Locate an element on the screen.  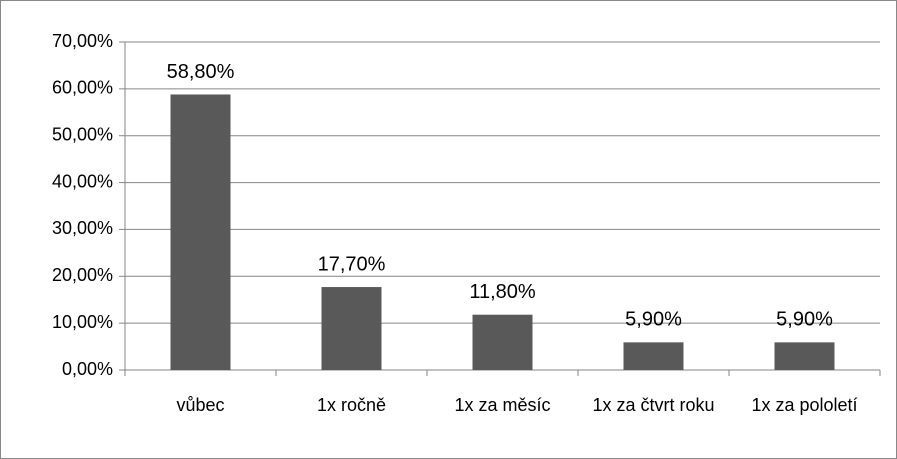
x-tick-label: 1x za pololetí is located at coordinates (804, 405).